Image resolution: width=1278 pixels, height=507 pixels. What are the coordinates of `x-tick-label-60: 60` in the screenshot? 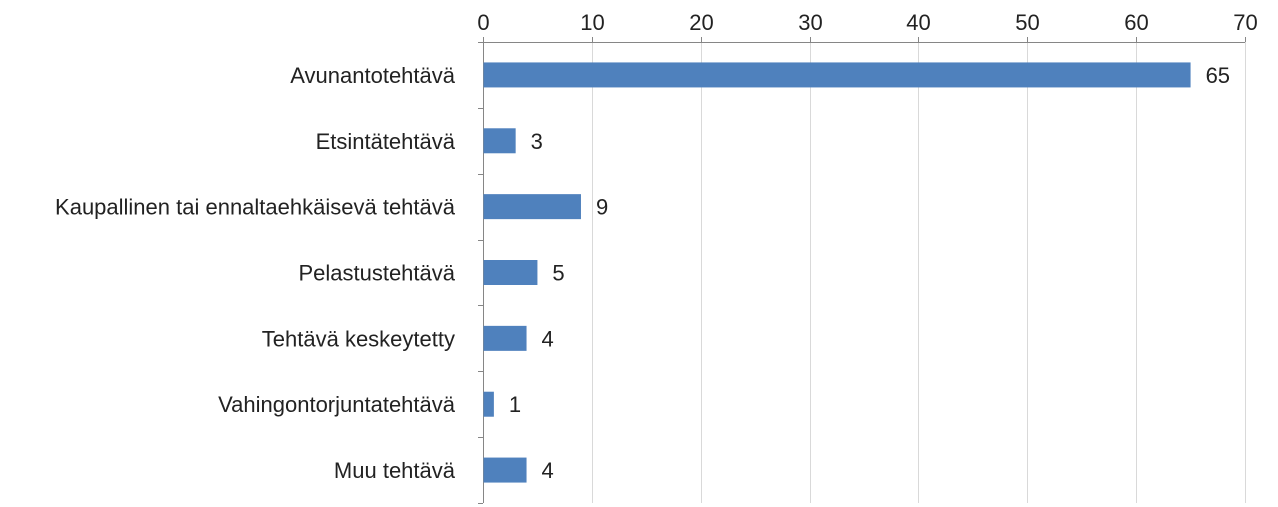 It's located at (1136, 22).